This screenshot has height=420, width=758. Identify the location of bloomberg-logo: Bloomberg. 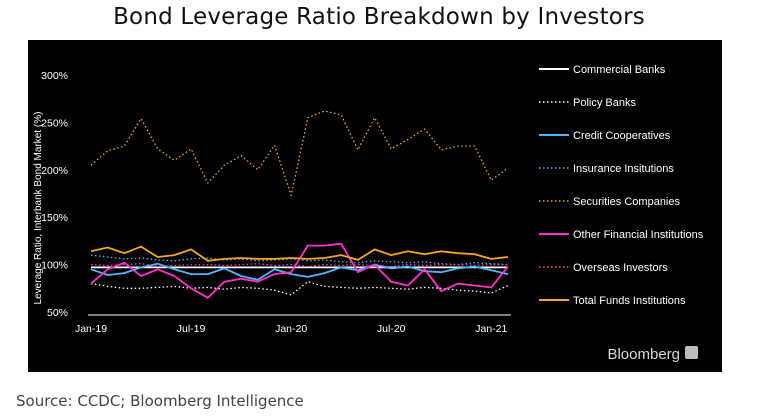
(652, 354).